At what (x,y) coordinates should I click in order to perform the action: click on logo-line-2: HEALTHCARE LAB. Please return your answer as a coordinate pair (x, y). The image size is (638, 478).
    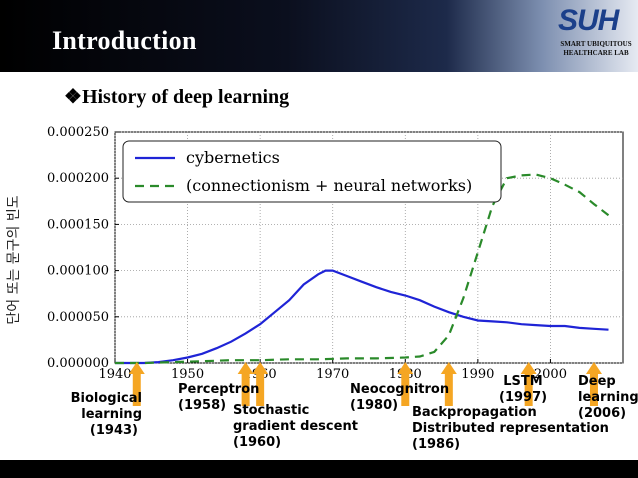
    Looking at the image, I should click on (596, 53).